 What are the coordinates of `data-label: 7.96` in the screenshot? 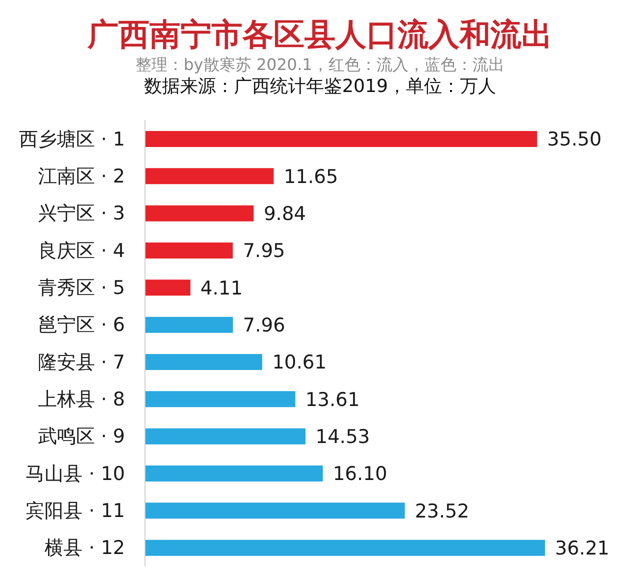 It's located at (264, 325).